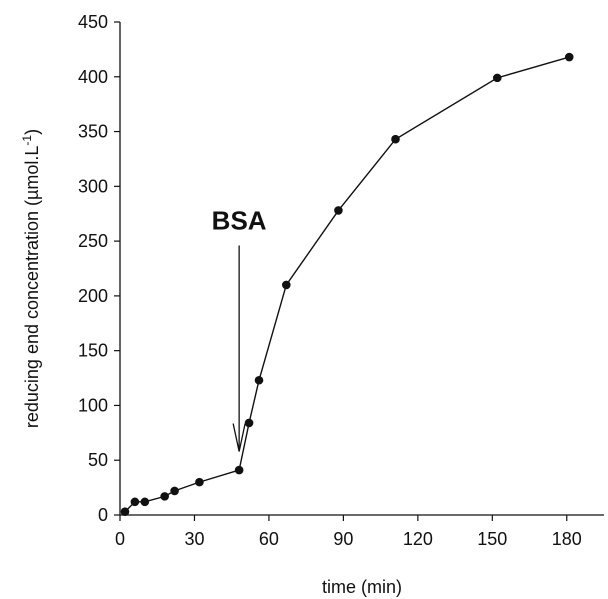  I want to click on y-tick-label: 0, so click(103, 515).